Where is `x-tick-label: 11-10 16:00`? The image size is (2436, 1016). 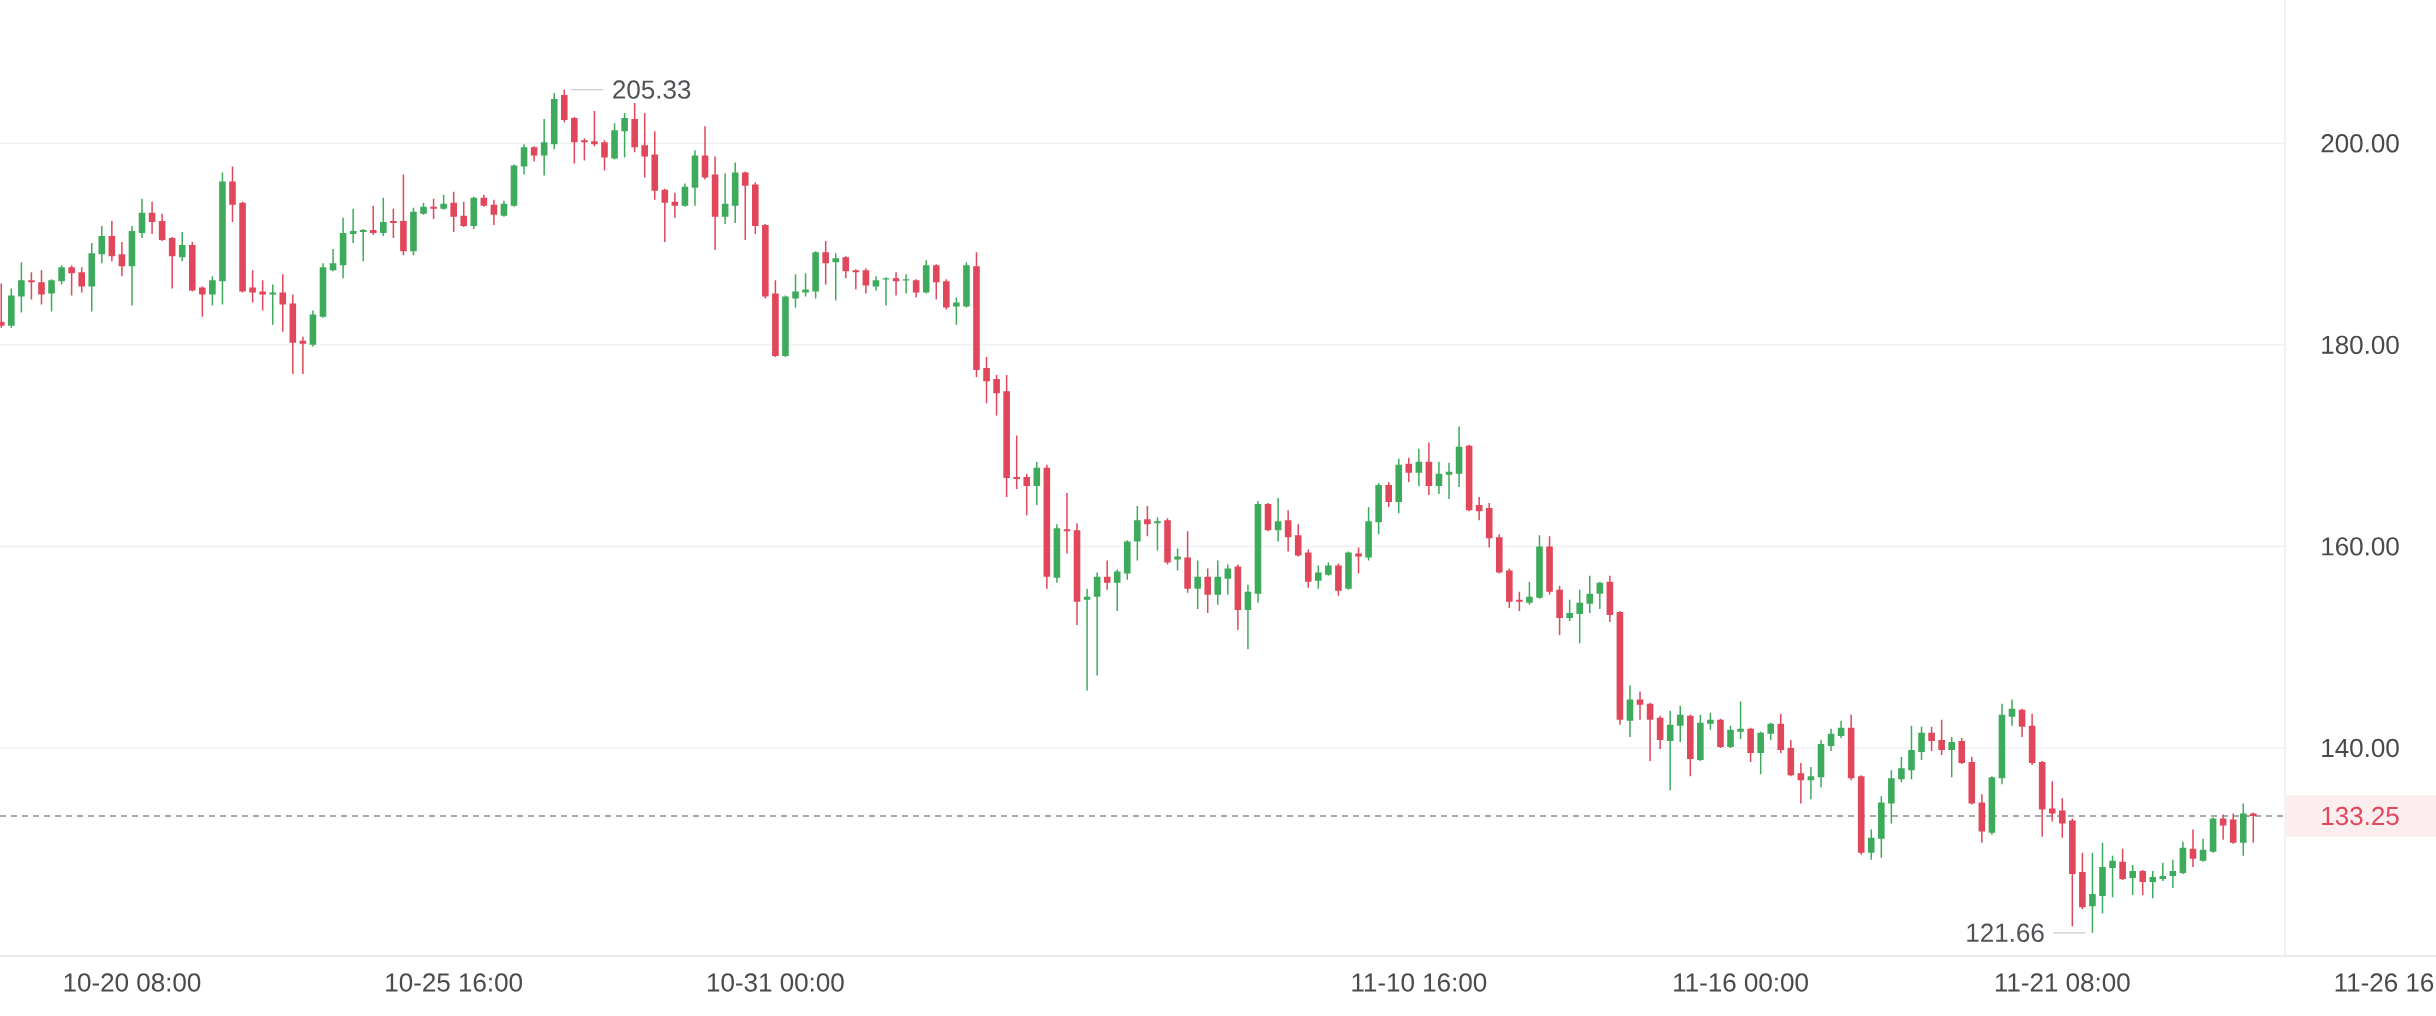
x-tick-label: 11-10 16:00 is located at coordinates (1419, 982).